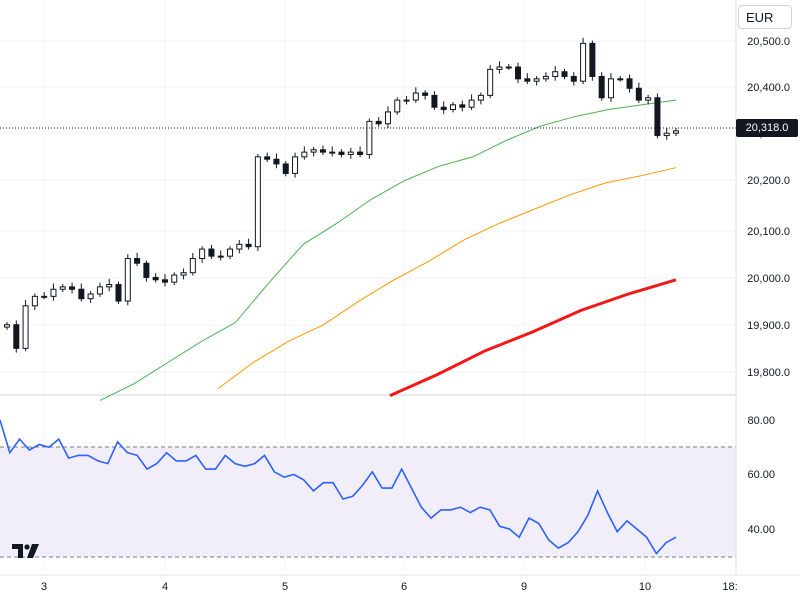  Describe the element at coordinates (767, 128) in the screenshot. I see `current-price-value: 20,318.0` at that location.